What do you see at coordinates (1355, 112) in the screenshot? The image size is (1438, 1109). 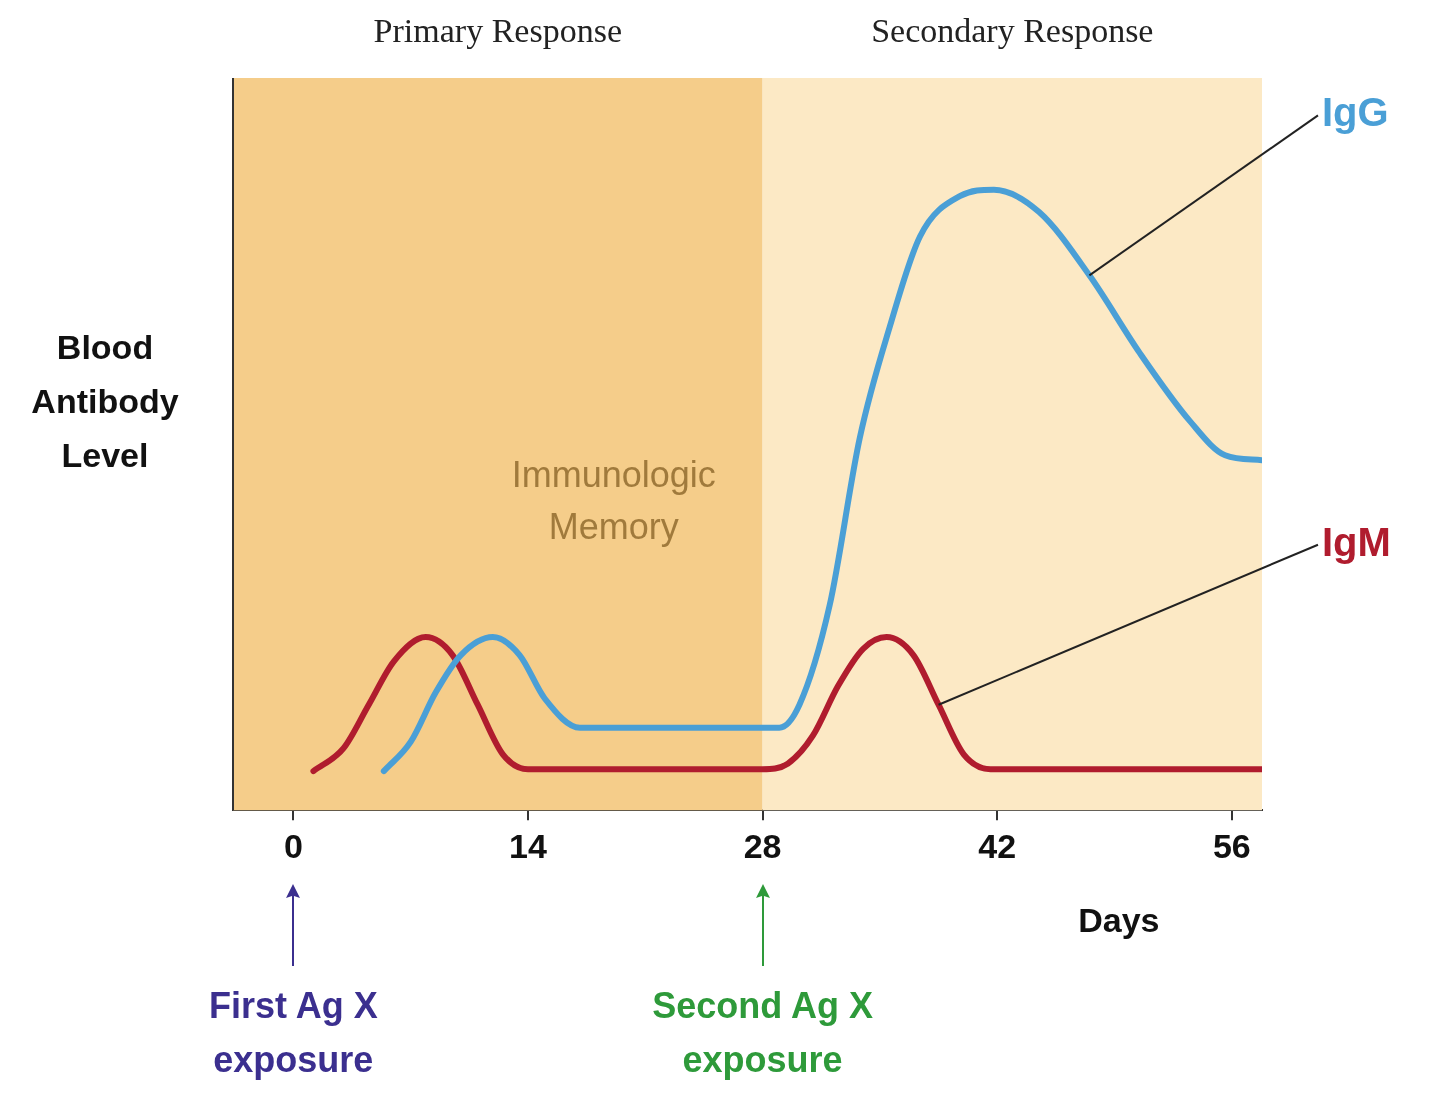 I see `text: IgG` at bounding box center [1355, 112].